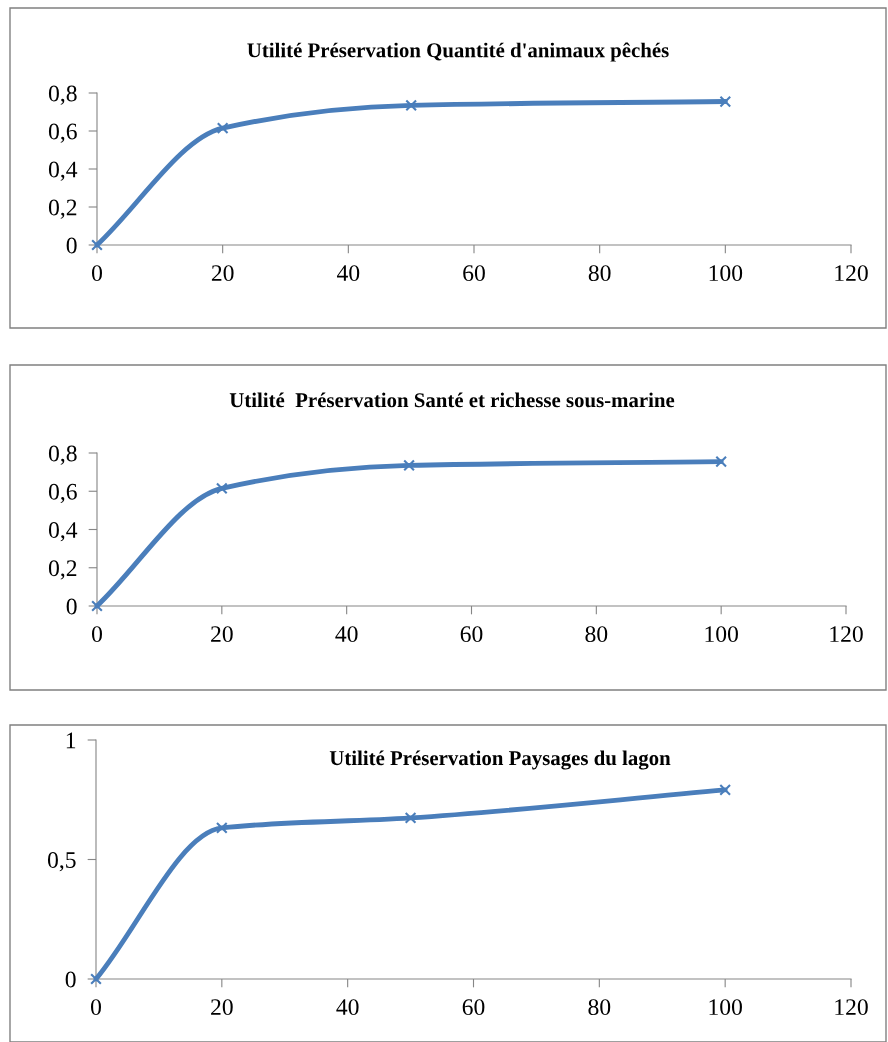 Image resolution: width=888 pixels, height=1042 pixels. I want to click on y-tick-label: 0,5, so click(61, 861).